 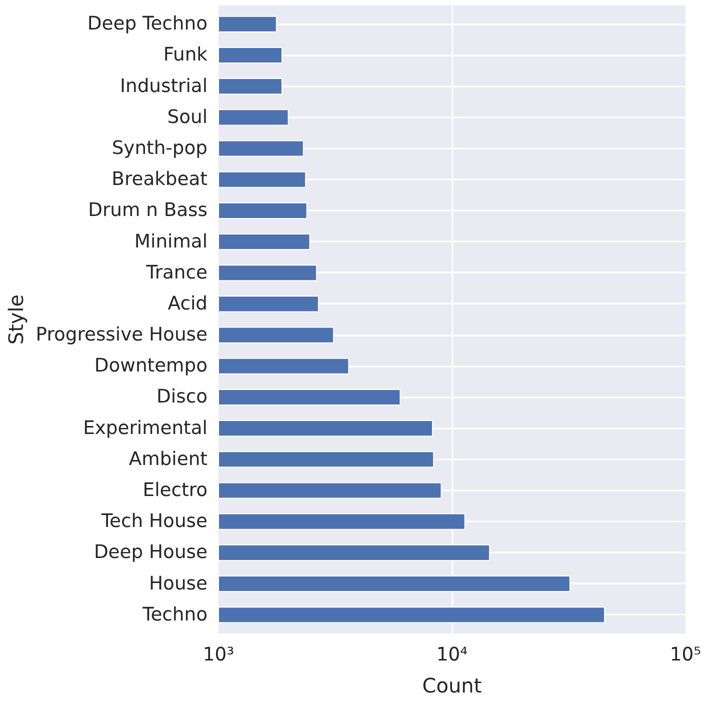 What do you see at coordinates (145, 428) in the screenshot?
I see `y-tick-label: Experimental` at bounding box center [145, 428].